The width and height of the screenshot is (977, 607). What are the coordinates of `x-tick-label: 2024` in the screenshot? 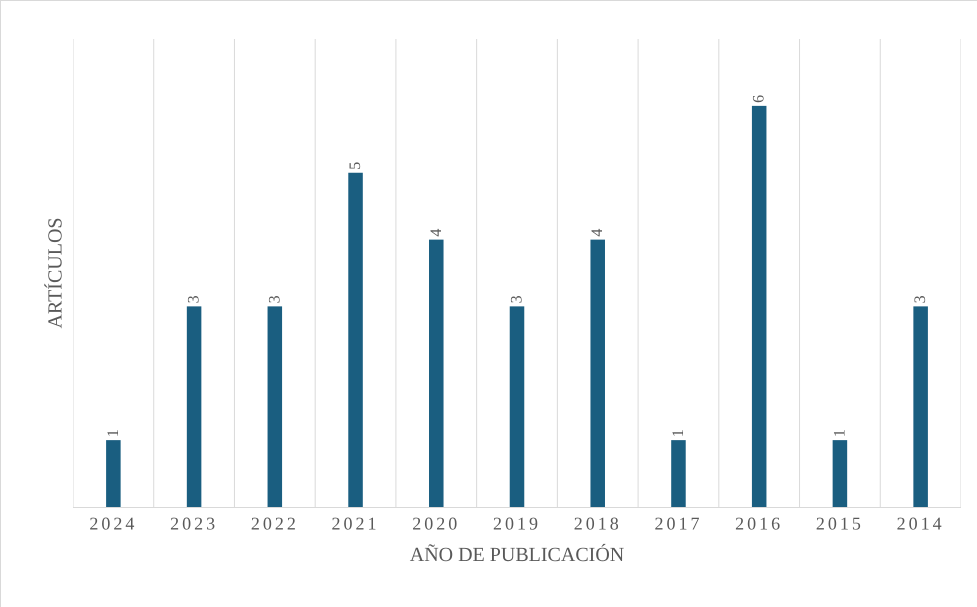 It's located at (113, 524).